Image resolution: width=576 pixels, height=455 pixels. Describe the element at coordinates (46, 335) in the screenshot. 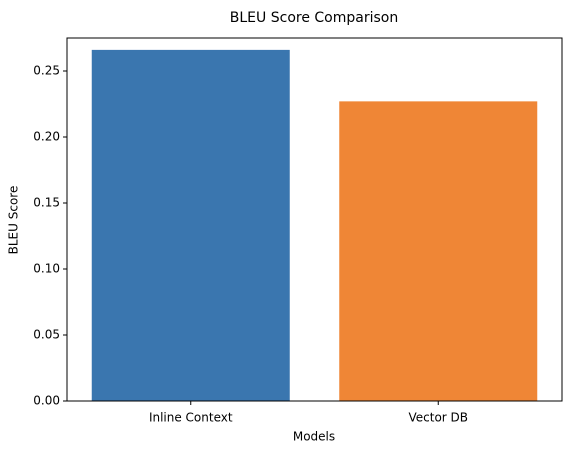

I see `y-tick-label: 0.05` at that location.